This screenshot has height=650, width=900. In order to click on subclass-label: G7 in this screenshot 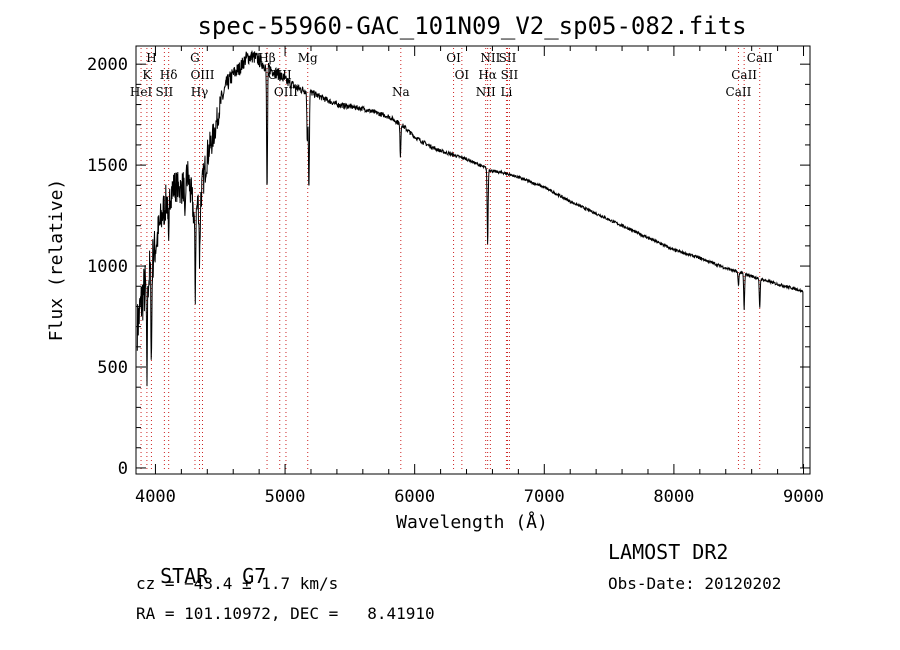, I will do `click(254, 576)`.